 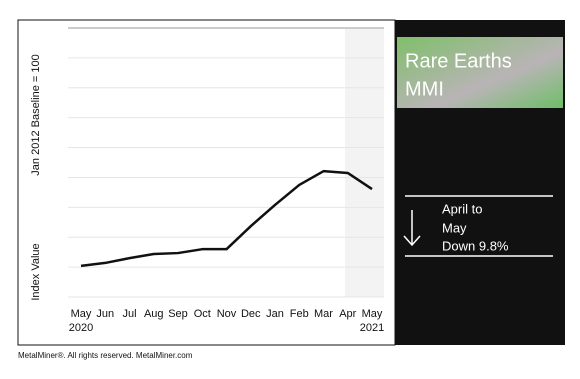 What do you see at coordinates (81, 328) in the screenshot?
I see `year-label: 2020` at bounding box center [81, 328].